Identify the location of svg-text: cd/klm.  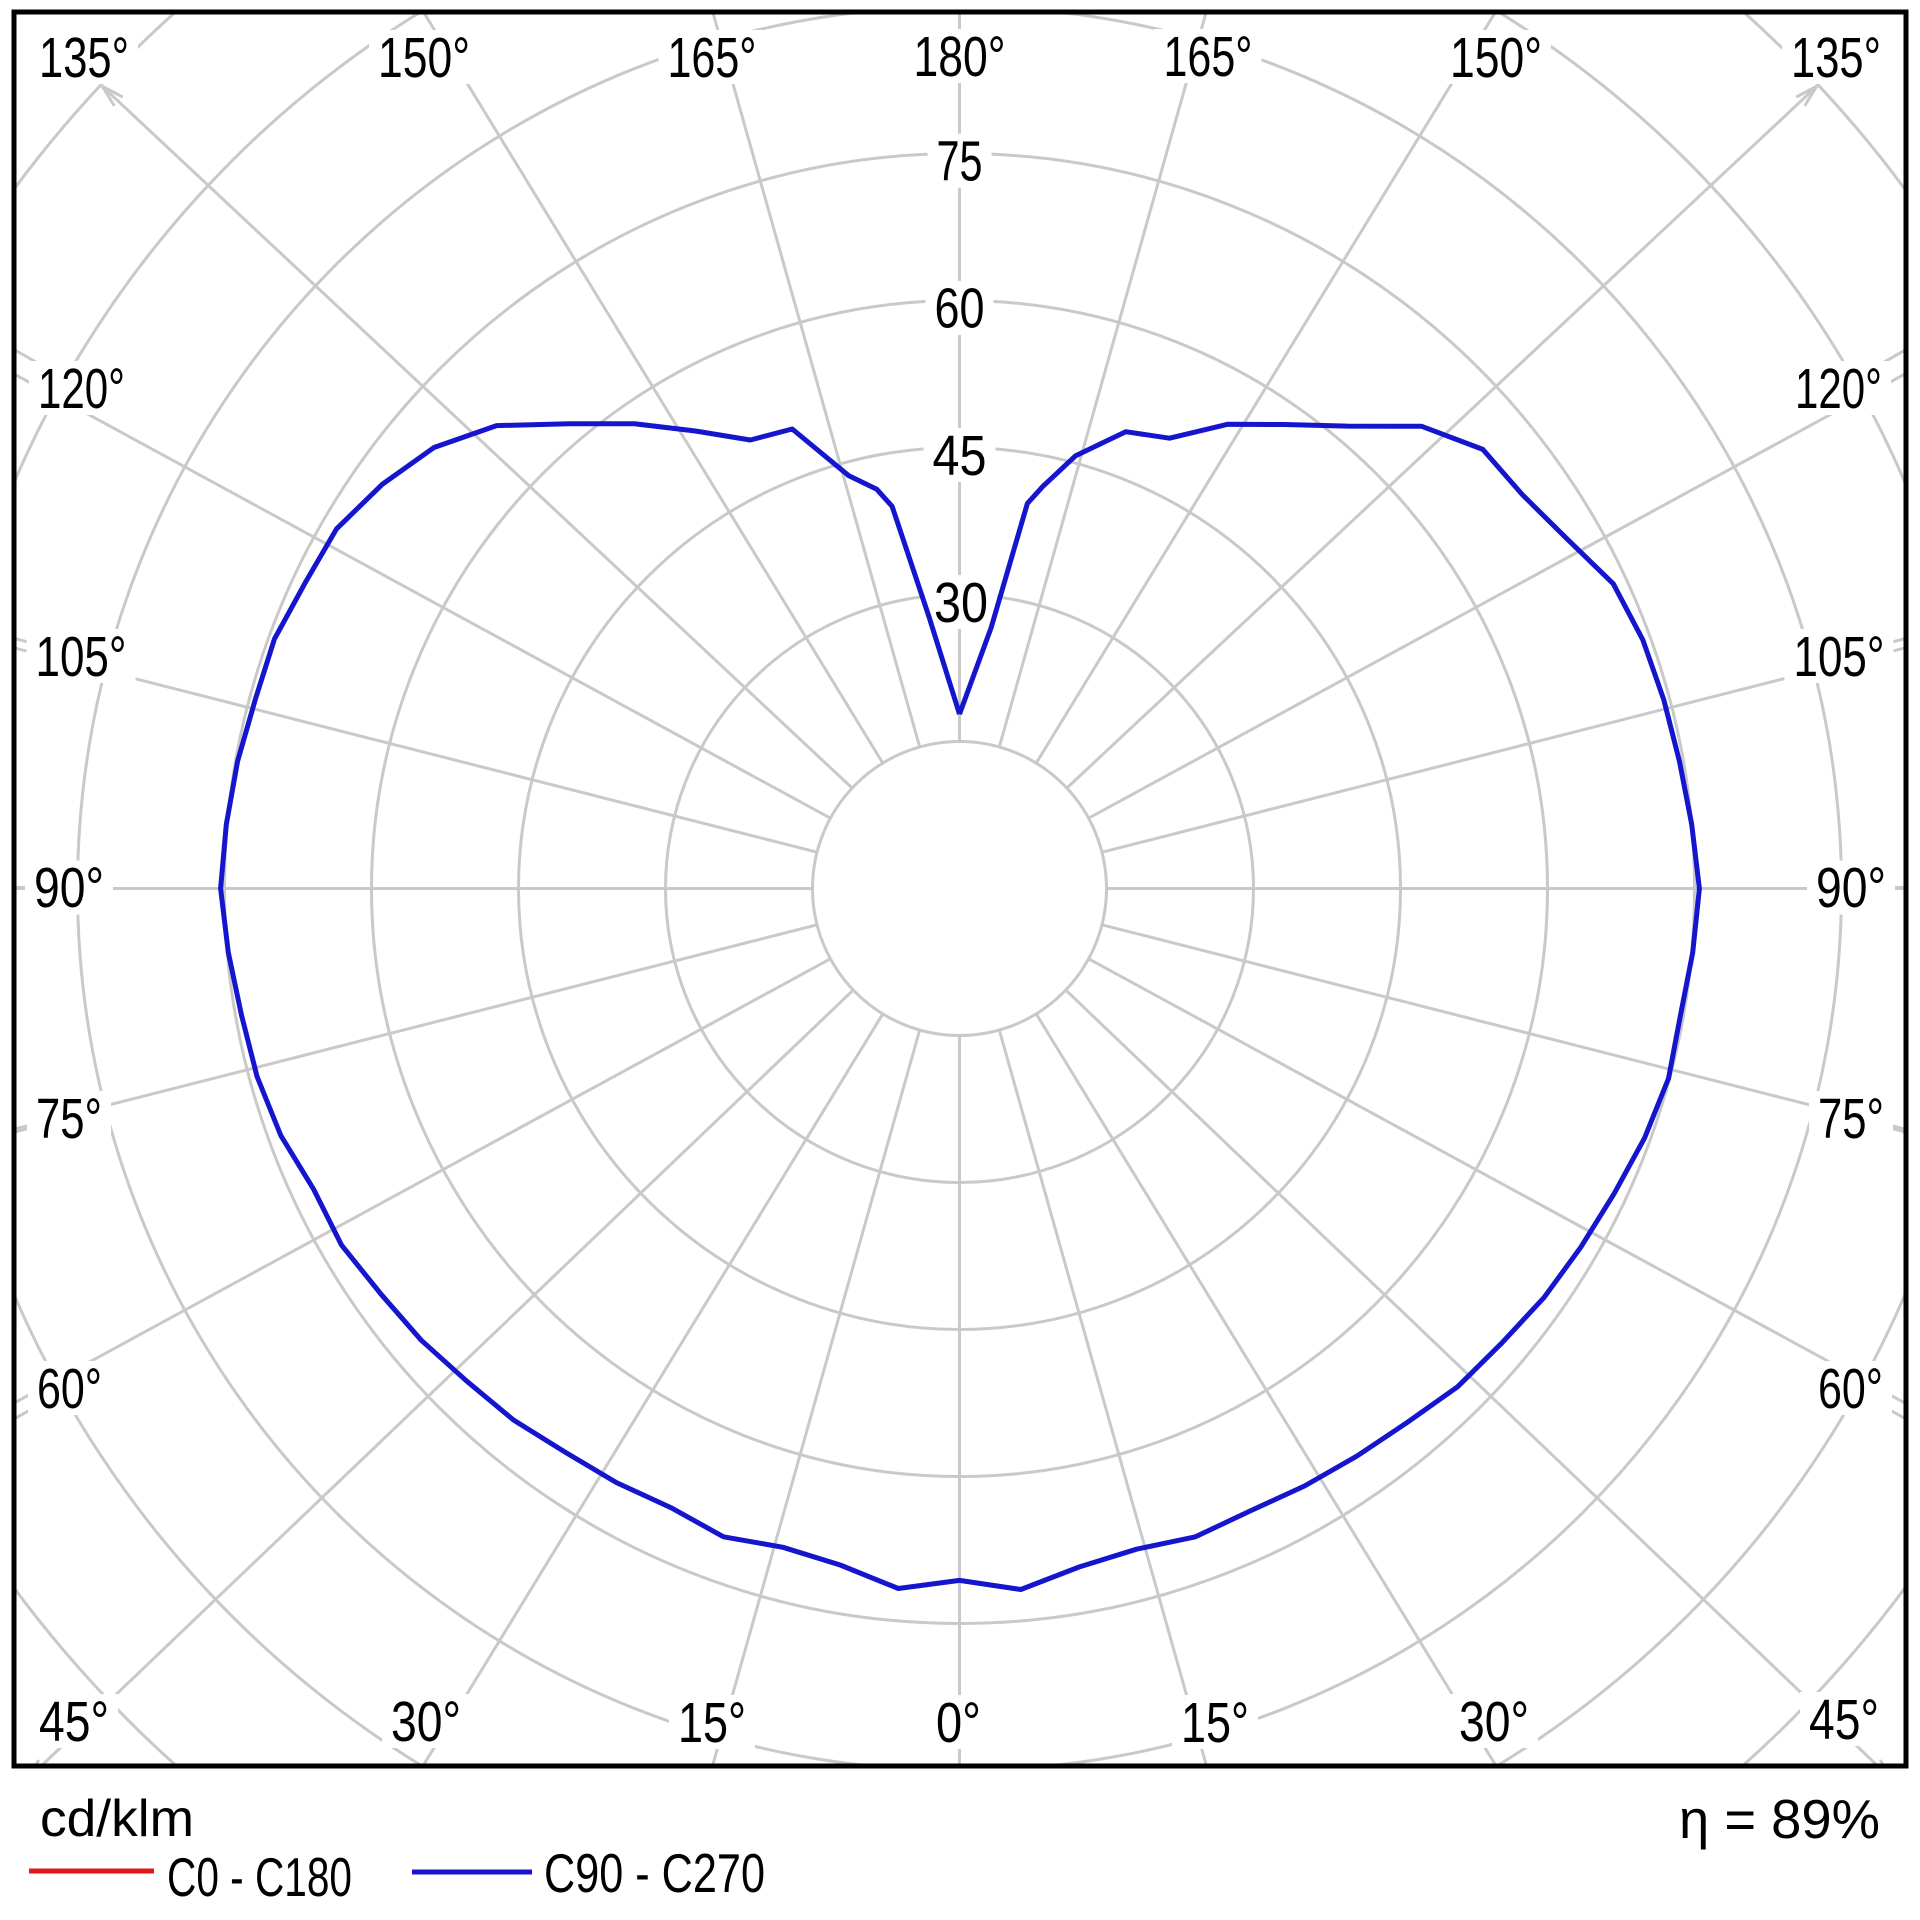
(117, 1819).